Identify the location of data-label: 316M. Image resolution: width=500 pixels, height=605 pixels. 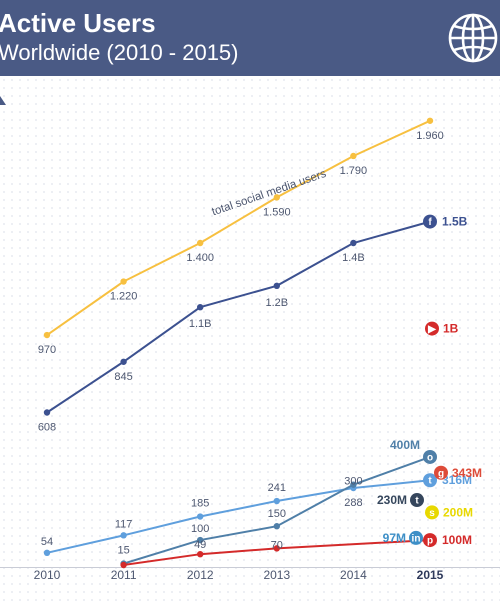
(457, 480).